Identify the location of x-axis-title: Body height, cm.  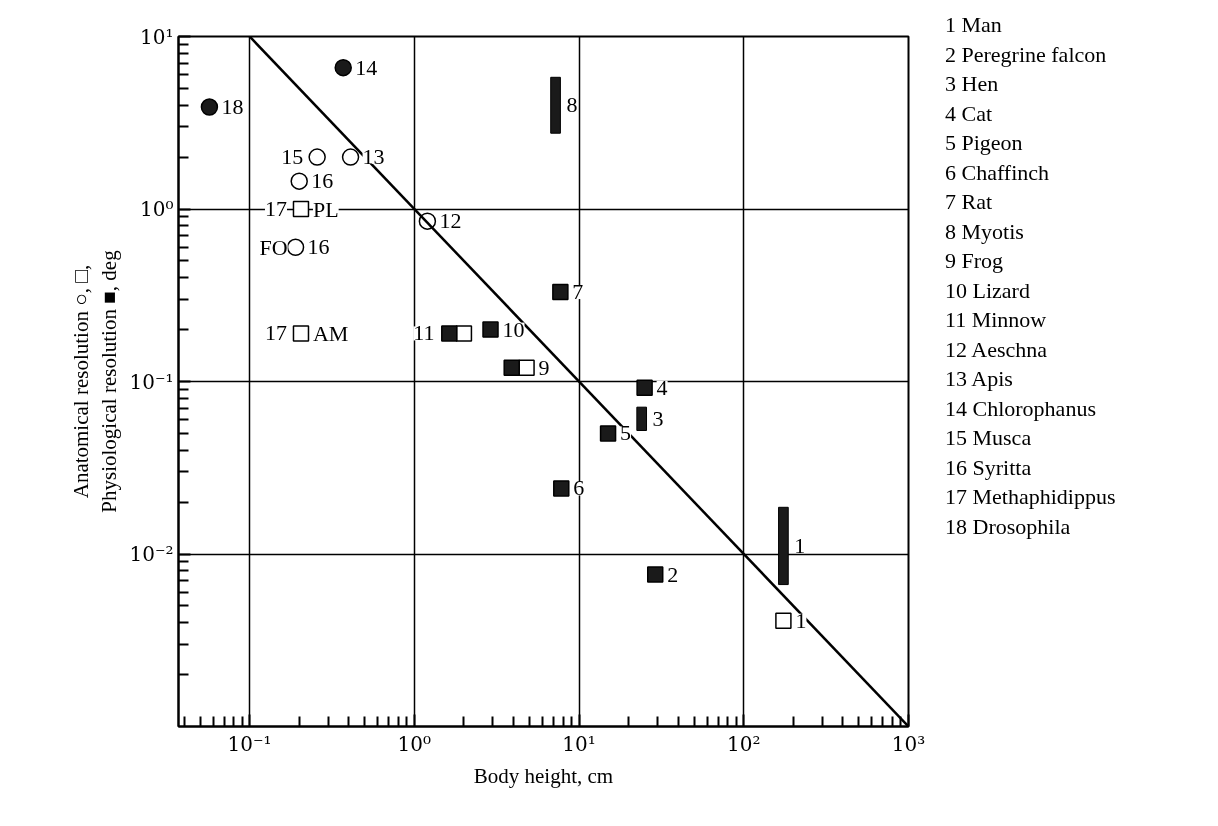
(543, 775).